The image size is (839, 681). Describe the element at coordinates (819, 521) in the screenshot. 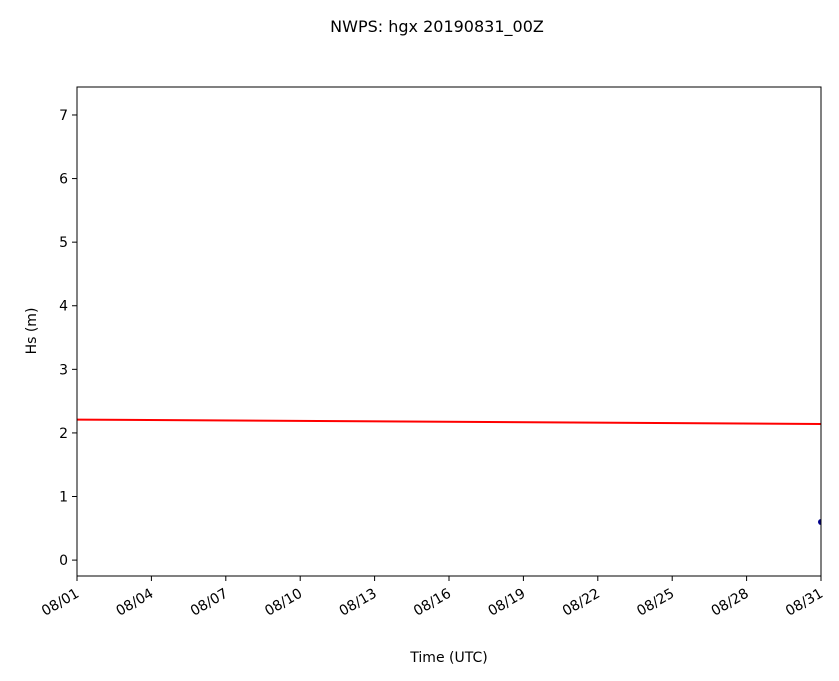

I see `series-point` at that location.